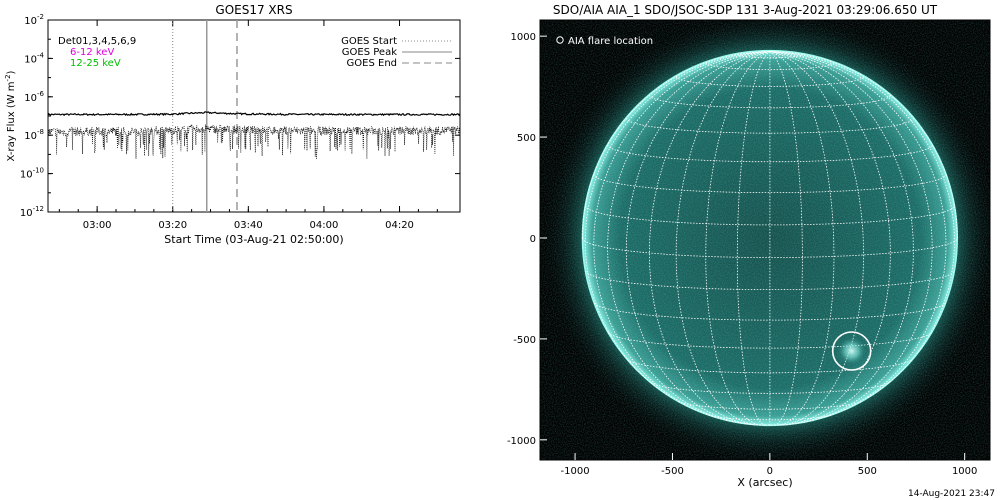  I want to click on goes-y-tick-label: 10⁻¹⁰, so click(32, 174).